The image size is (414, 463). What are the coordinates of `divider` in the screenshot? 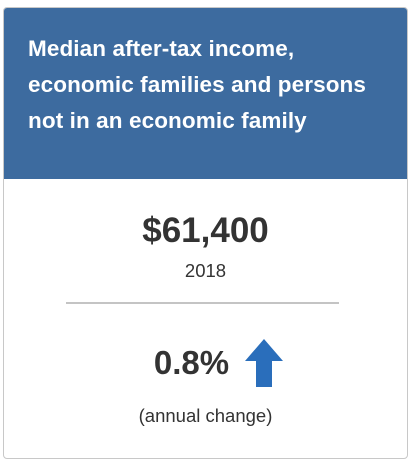 It's located at (202, 303).